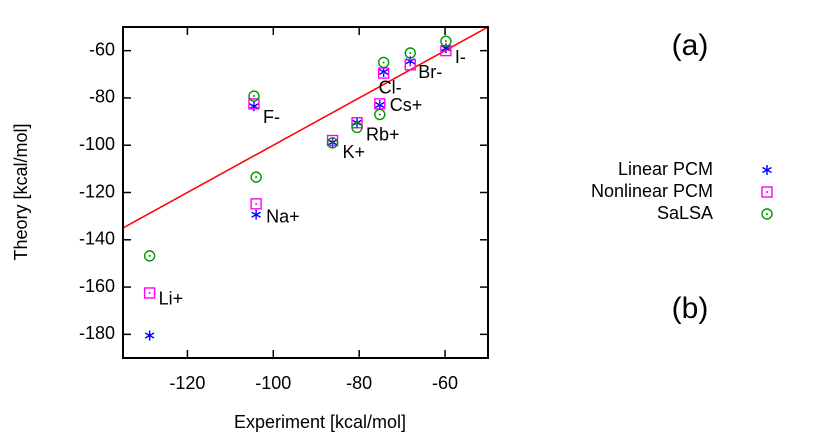 The height and width of the screenshot is (446, 830). Describe the element at coordinates (690, 308) in the screenshot. I see `panel-label: (b)` at that location.